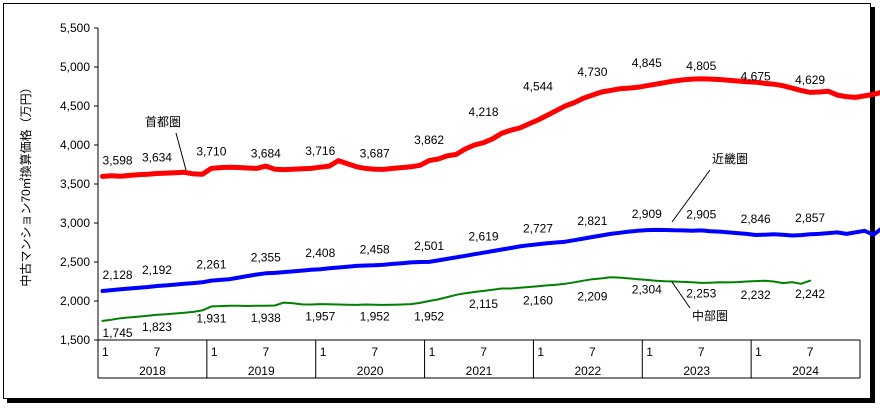 This screenshot has height=408, width=880. Describe the element at coordinates (730, 159) in the screenshot. I see `series-name-label: 近畿圏` at that location.